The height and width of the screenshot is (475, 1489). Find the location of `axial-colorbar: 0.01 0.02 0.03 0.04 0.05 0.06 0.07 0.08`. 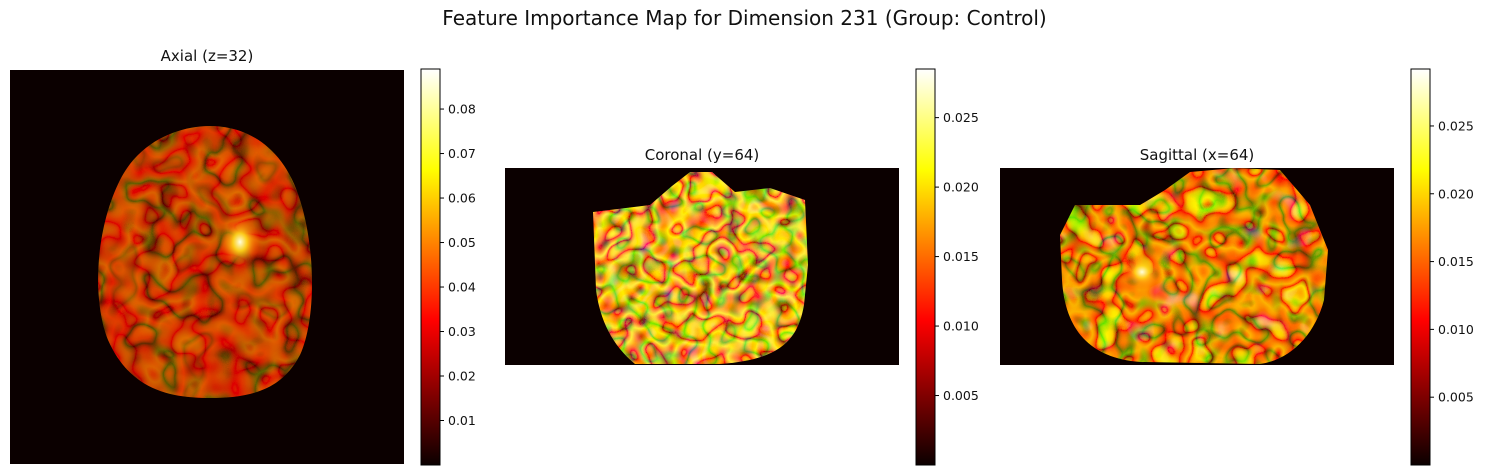

axial-colorbar: 0.01 0.02 0.03 0.04 0.05 0.06 0.07 0.08 is located at coordinates (448, 267).